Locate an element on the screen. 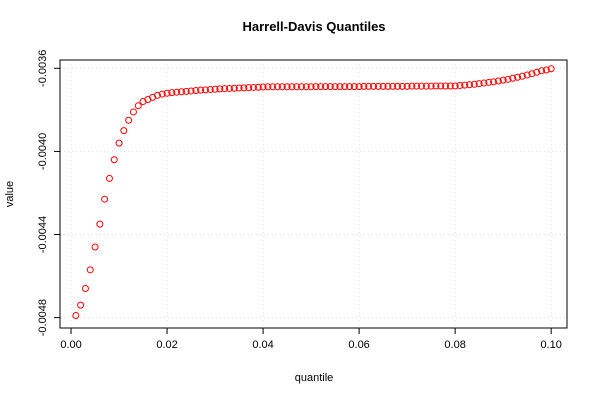 The width and height of the screenshot is (599, 400). x-tick-label: 0.02 is located at coordinates (166, 345).